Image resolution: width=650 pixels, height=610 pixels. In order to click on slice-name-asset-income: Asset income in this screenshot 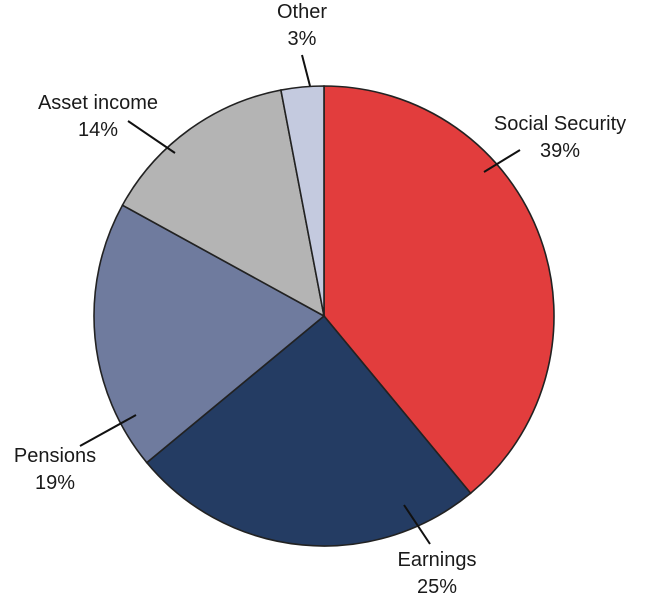, I will do `click(98, 103)`.